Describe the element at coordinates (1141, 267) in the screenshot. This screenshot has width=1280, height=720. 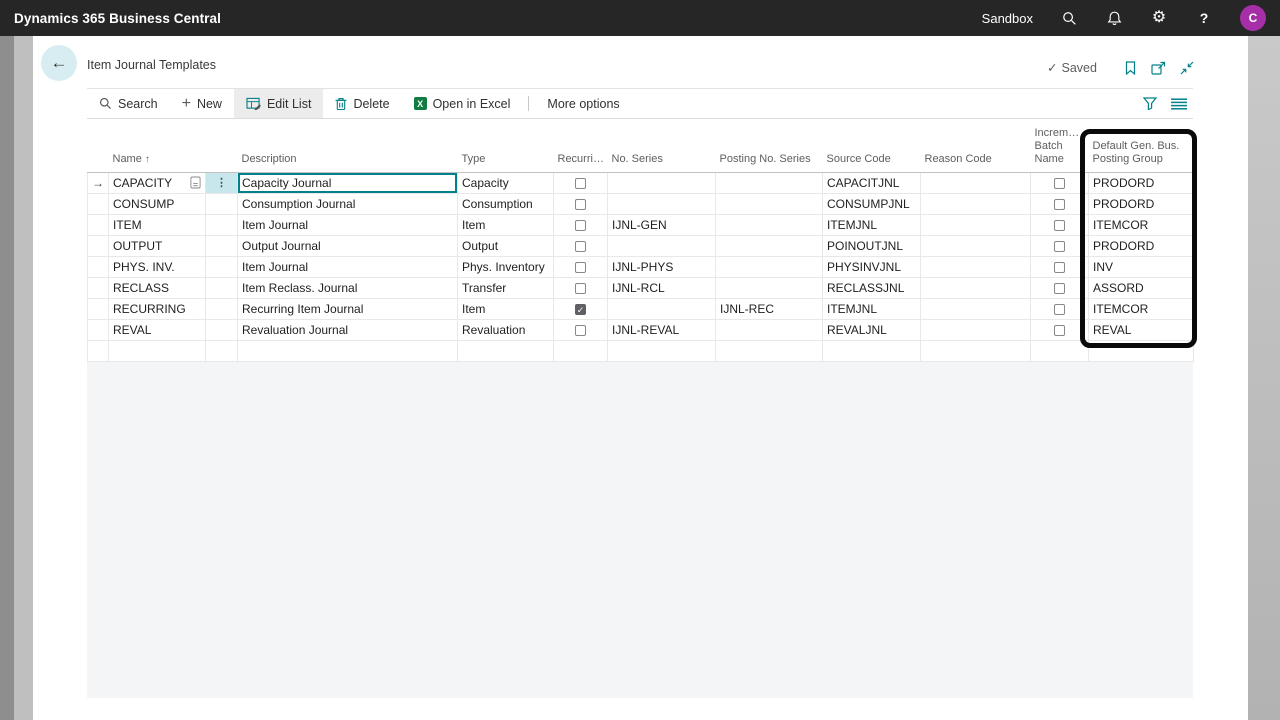
I see `cell-default_gen_bus_posting_group: INV` at that location.